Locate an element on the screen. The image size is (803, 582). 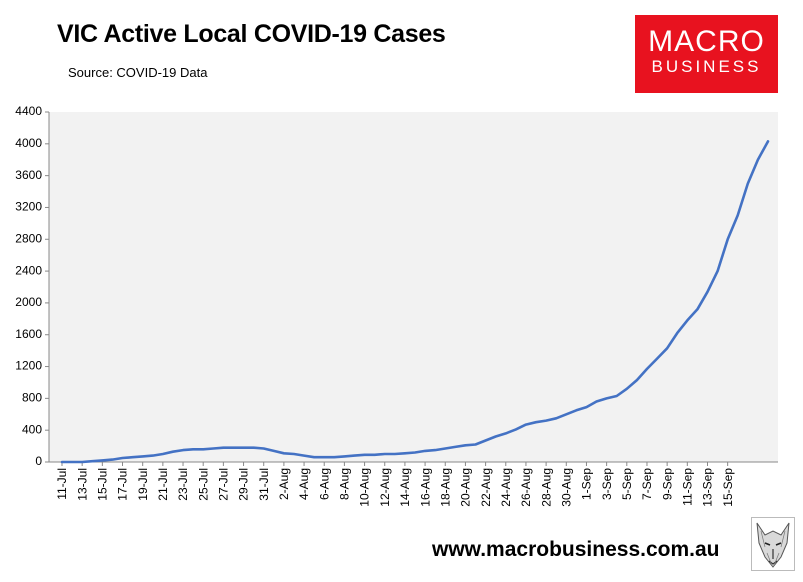
x-tick-label: 9-Sep is located at coordinates (667, 484).